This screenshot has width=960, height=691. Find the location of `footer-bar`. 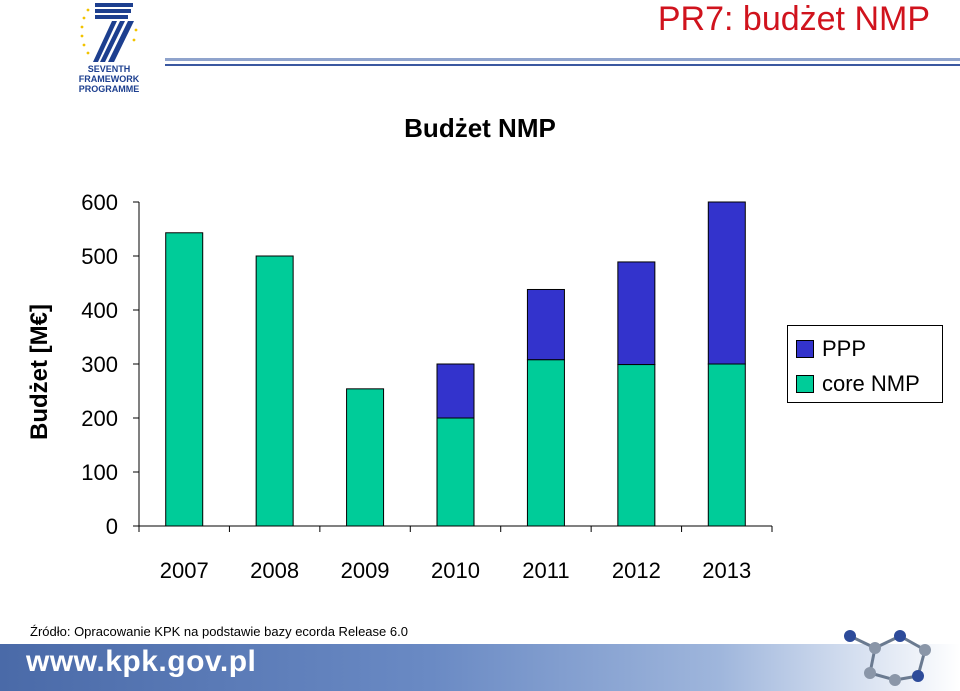

footer-bar is located at coordinates (480, 667).